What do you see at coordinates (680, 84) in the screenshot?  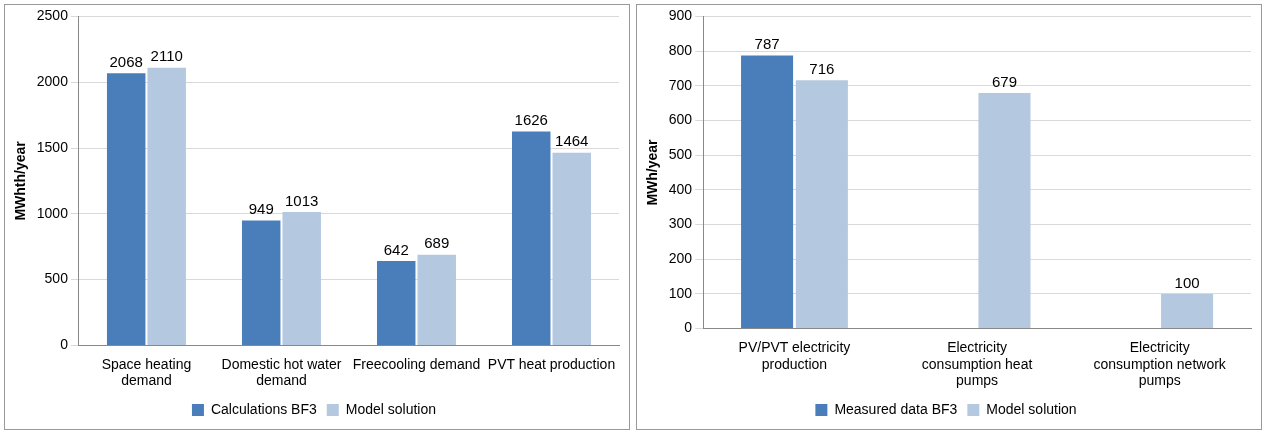 I see `y-tick-label: 700` at bounding box center [680, 84].